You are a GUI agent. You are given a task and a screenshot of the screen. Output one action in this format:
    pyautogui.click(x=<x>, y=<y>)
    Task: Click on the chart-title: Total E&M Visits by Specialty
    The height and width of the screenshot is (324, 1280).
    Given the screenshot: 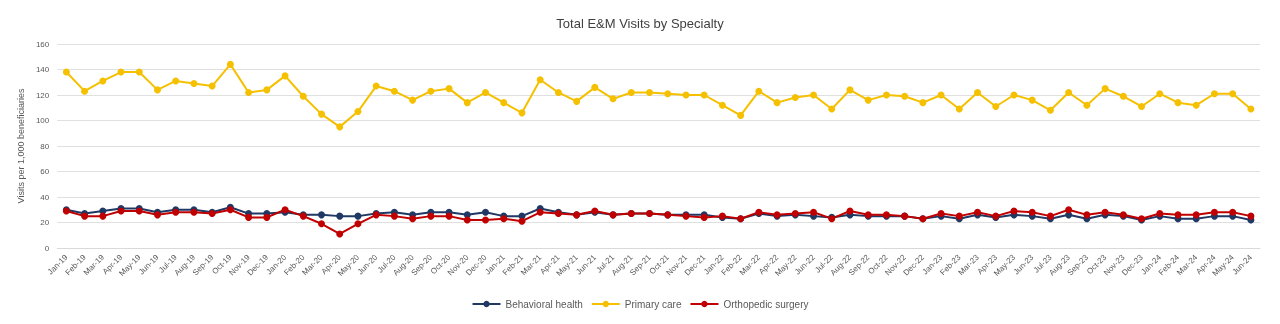 What is the action you would take?
    pyautogui.click(x=640, y=23)
    